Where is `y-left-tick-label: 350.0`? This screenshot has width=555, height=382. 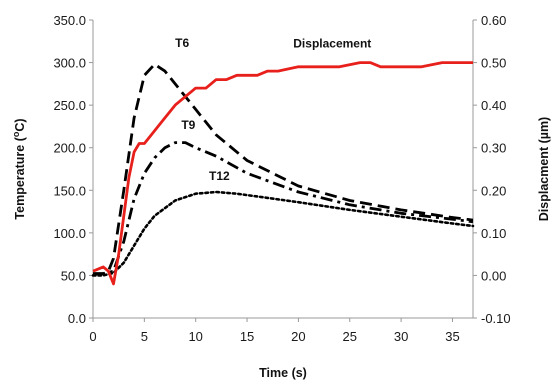
y-left-tick-label: 350.0 is located at coordinates (69, 20).